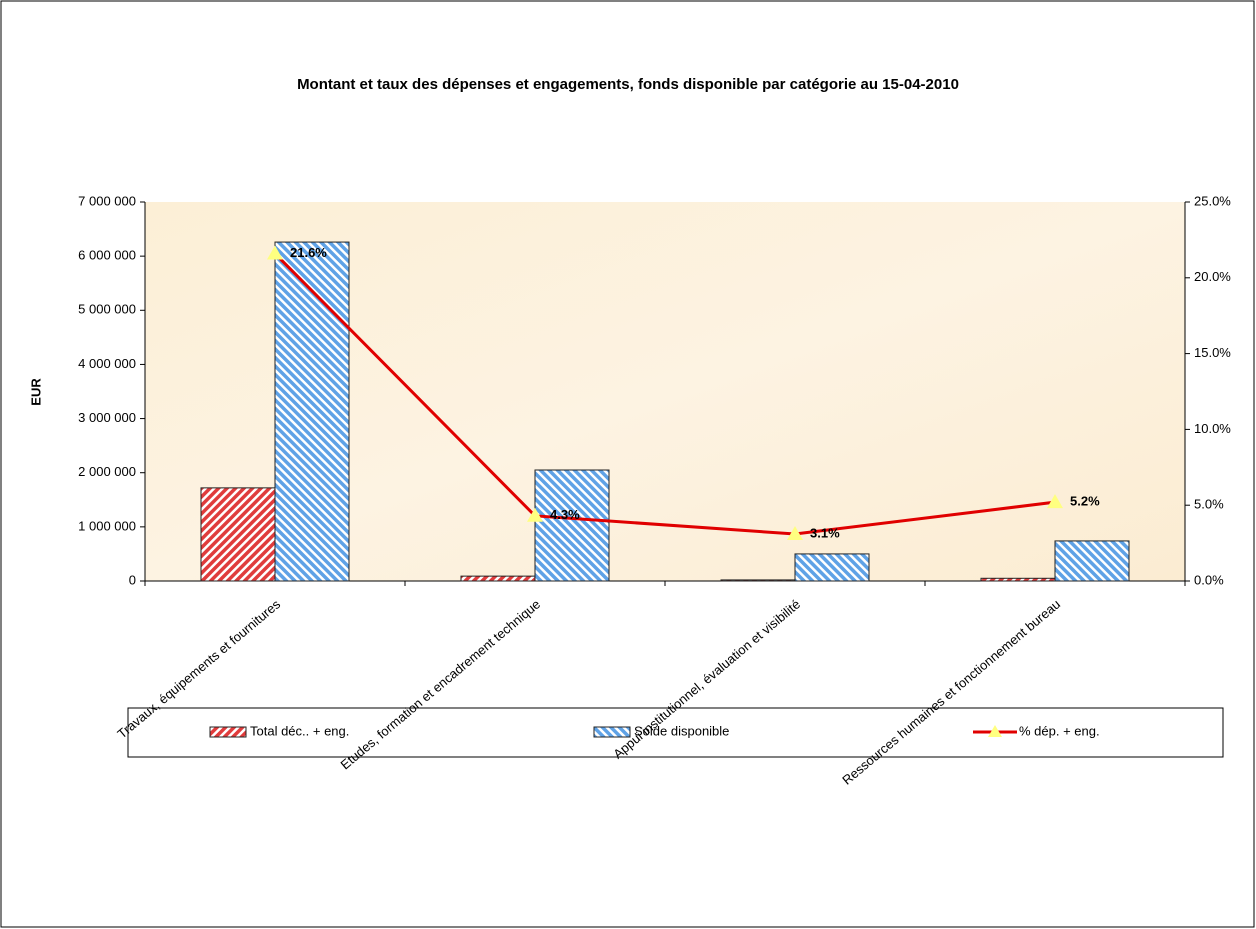 The height and width of the screenshot is (929, 1256). I want to click on y-tick-label: 2 000 000, so click(107, 471).